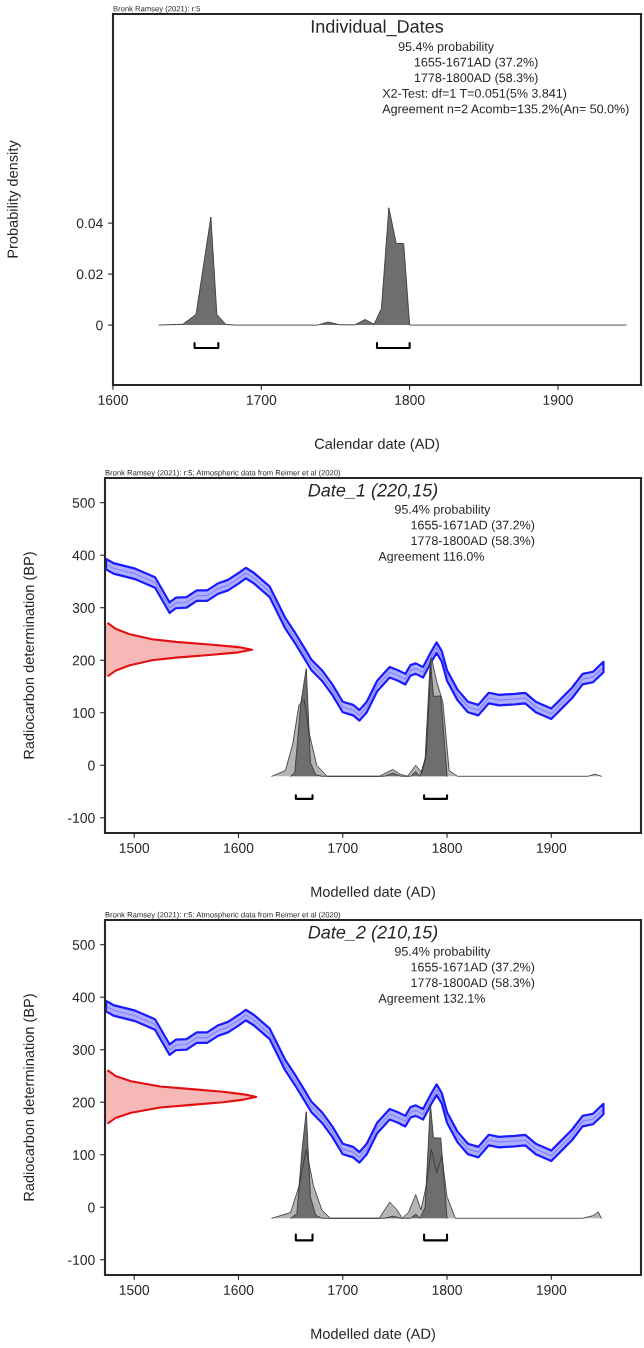  I want to click on annotation: Agreement 132.1%, so click(431, 999).